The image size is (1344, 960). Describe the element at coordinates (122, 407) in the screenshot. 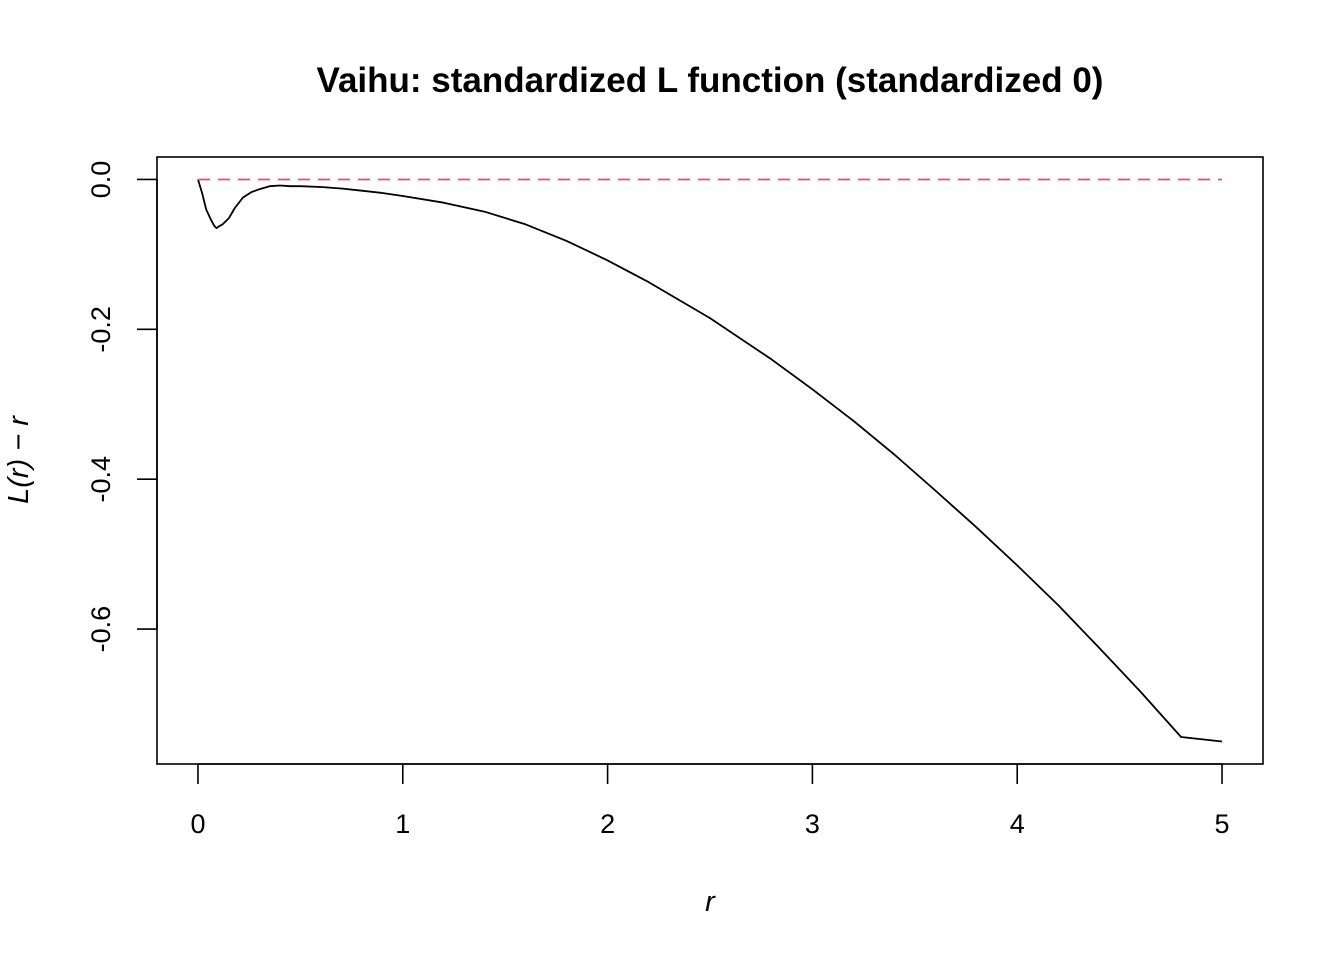

I see `y-axis: 0.0 -0.2 -0.4 -0.6` at that location.